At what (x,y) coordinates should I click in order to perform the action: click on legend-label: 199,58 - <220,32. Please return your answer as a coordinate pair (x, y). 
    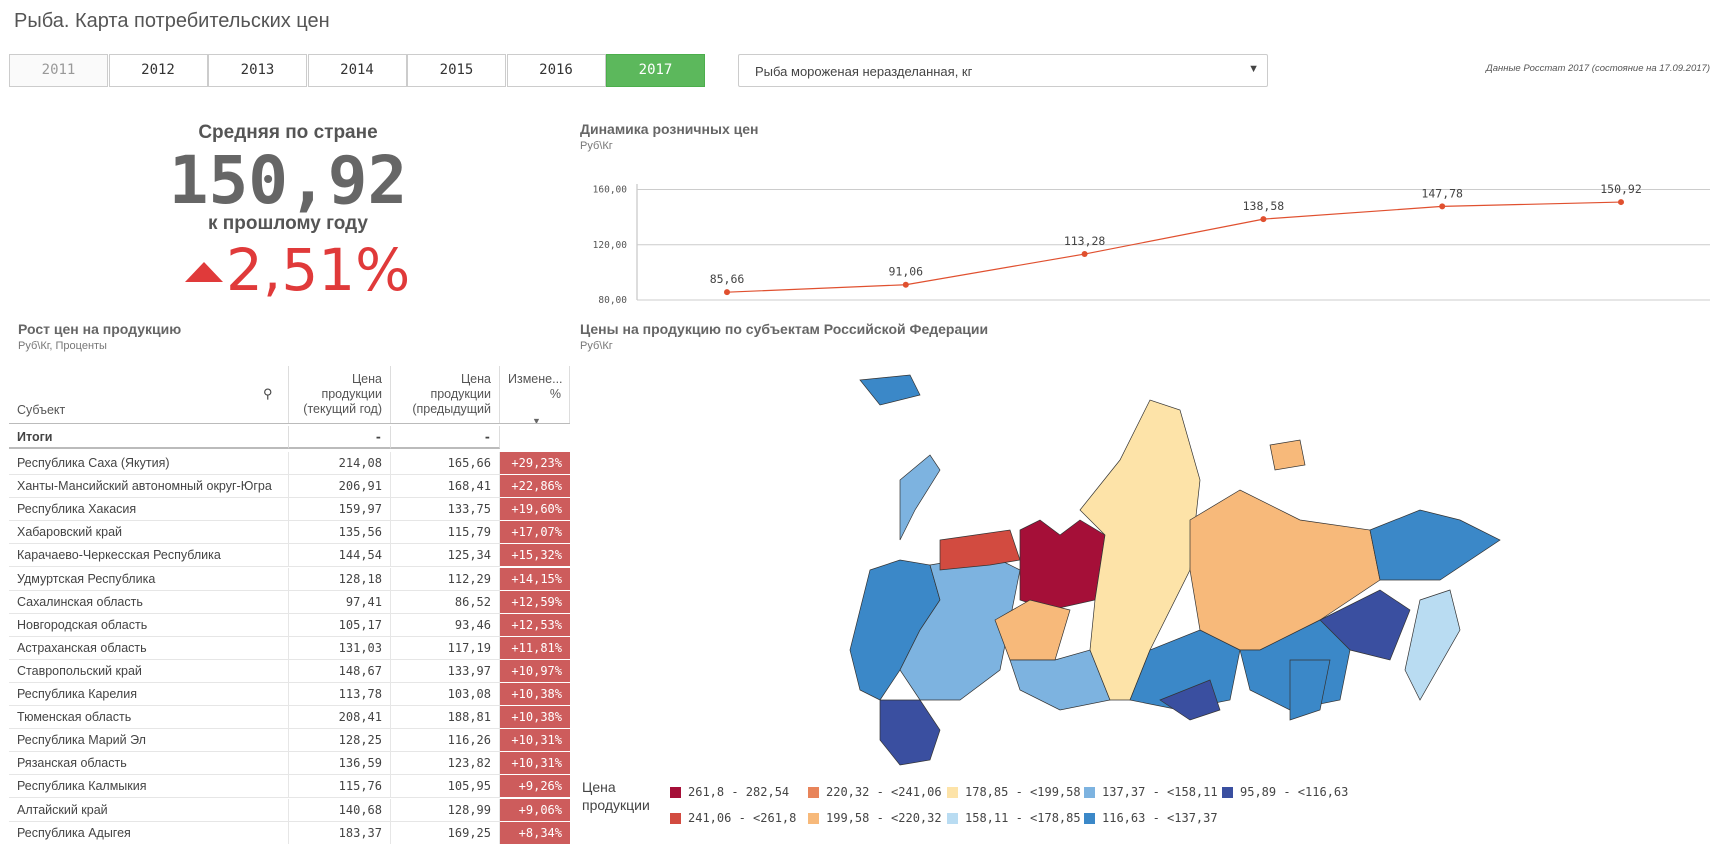
    Looking at the image, I should click on (884, 818).